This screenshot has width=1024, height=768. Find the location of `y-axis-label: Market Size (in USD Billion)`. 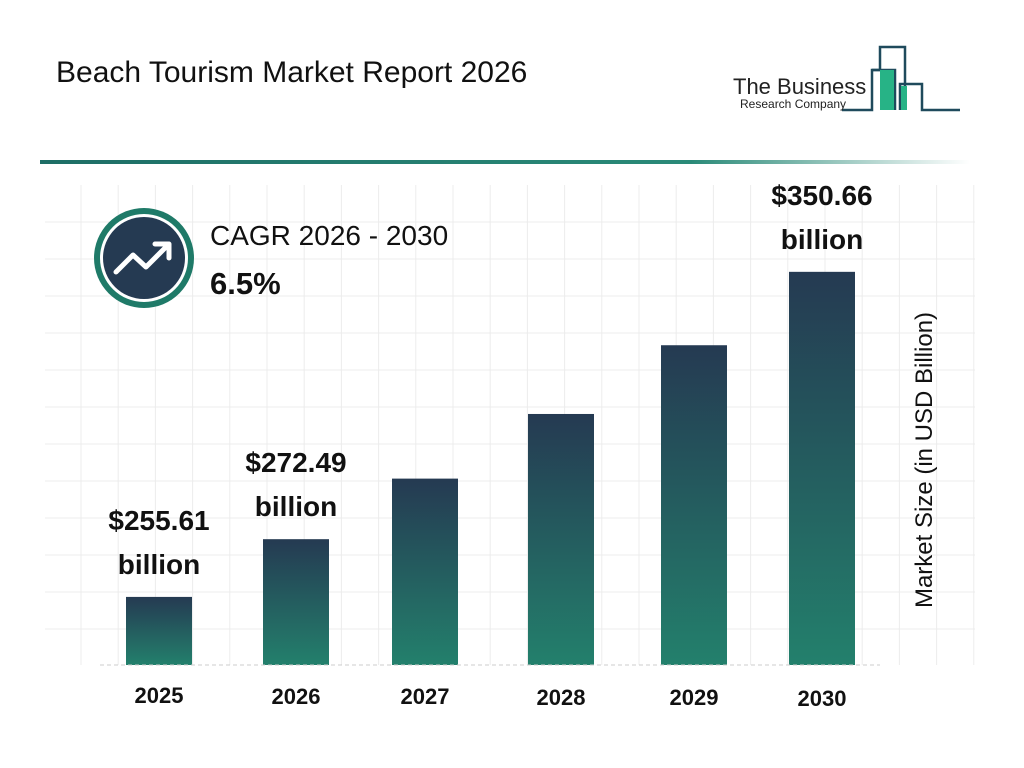

y-axis-label: Market Size (in USD Billion) is located at coordinates (924, 460).